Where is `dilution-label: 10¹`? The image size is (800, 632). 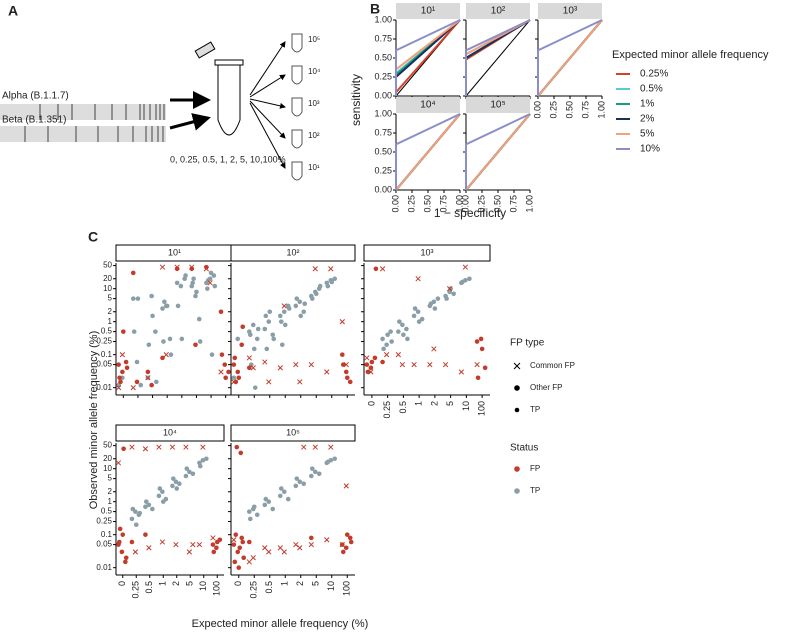 dilution-label: 10¹ is located at coordinates (314, 167).